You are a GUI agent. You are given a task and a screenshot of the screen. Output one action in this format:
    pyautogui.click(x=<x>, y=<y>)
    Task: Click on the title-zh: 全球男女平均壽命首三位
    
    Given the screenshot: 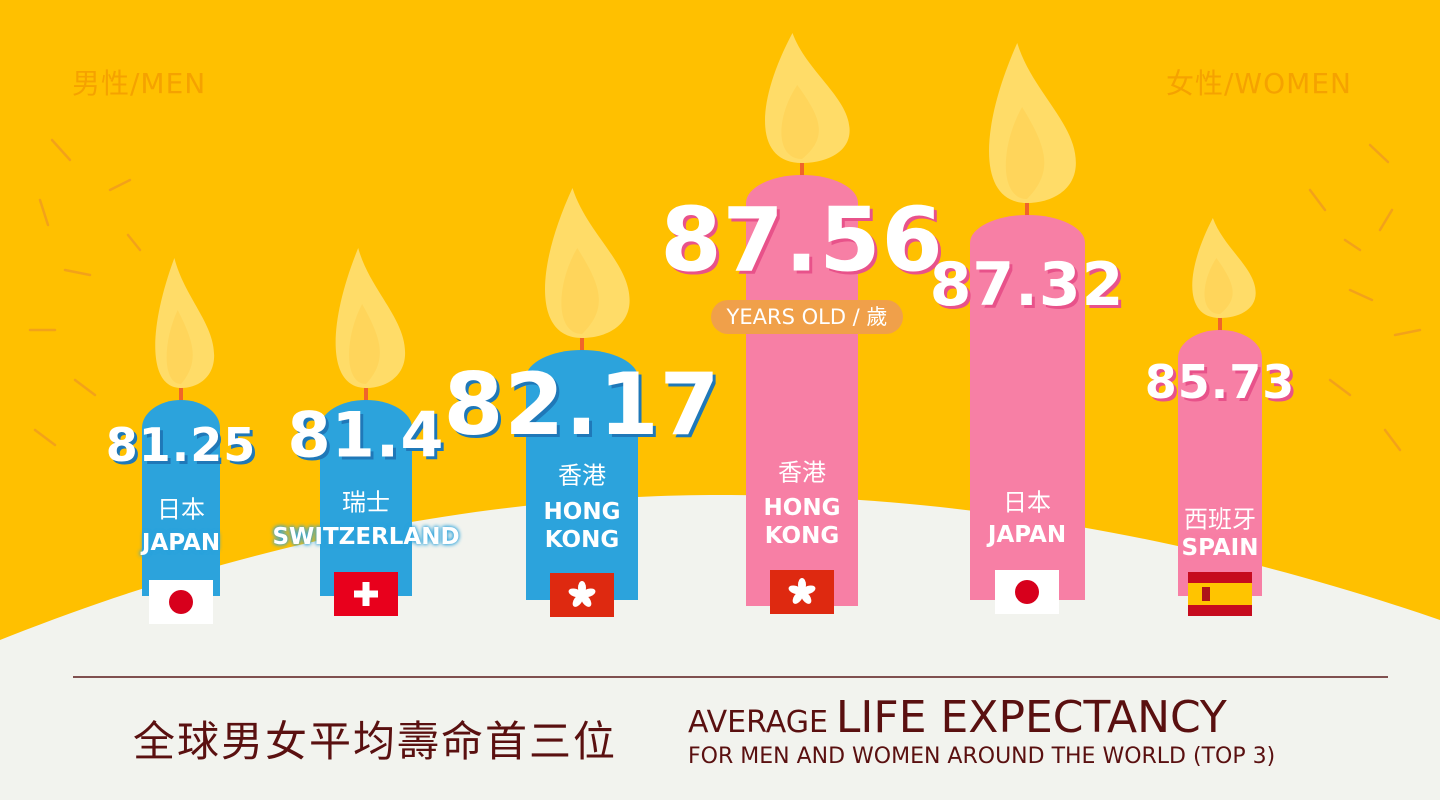 What is the action you would take?
    pyautogui.click(x=375, y=741)
    